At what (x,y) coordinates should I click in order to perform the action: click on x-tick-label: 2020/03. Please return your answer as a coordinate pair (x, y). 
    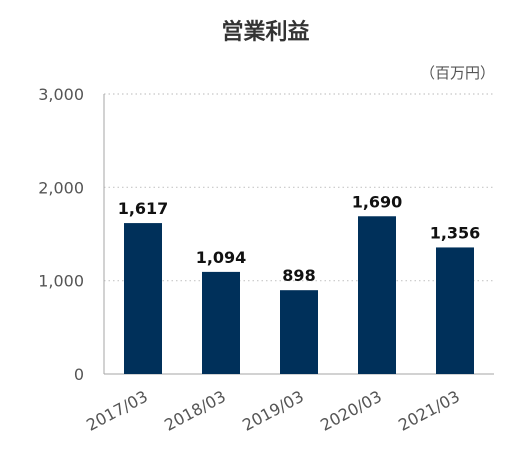
    Looking at the image, I should click on (351, 411).